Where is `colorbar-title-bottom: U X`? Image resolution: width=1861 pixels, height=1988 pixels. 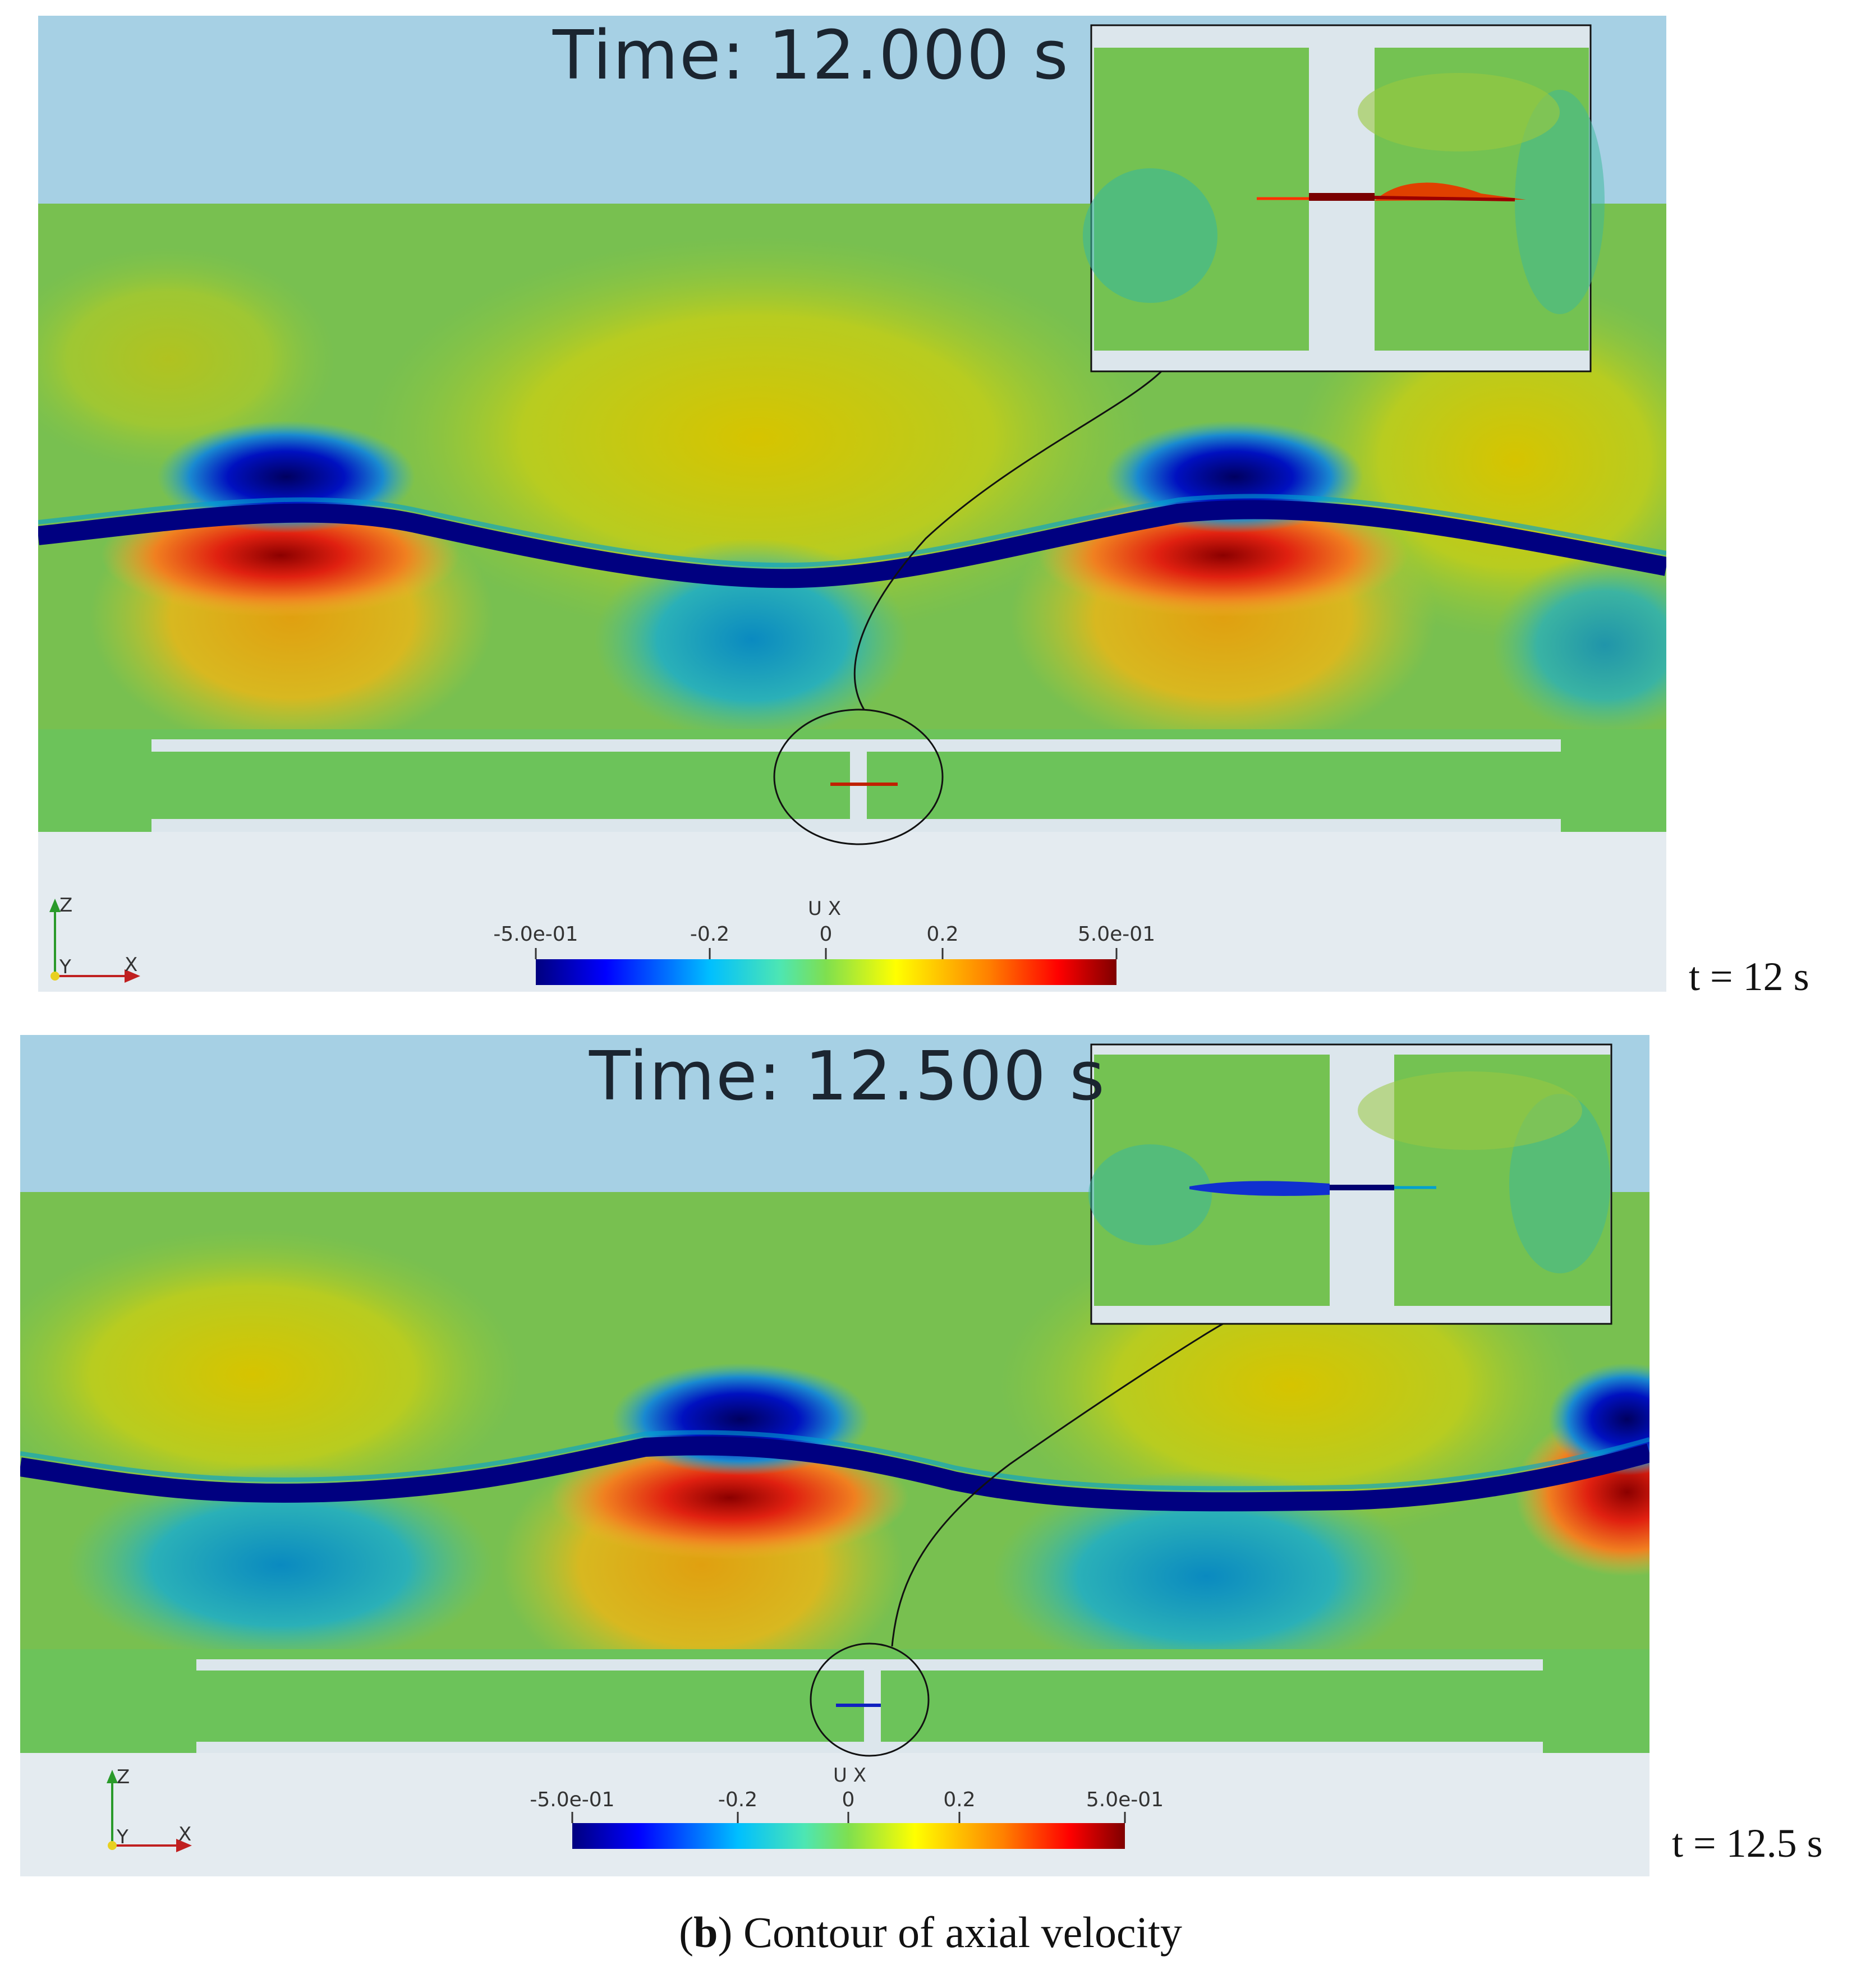
colorbar-title-bottom: U X is located at coordinates (849, 1775).